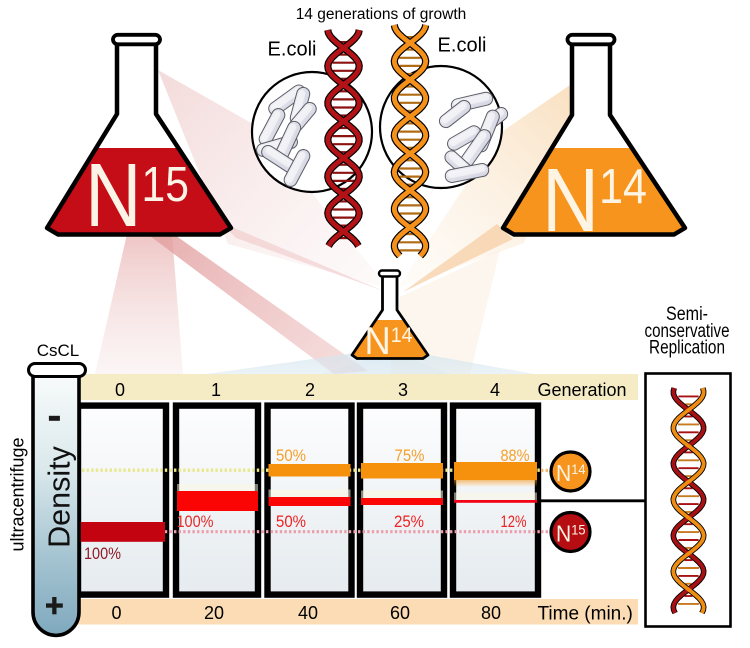  Describe the element at coordinates (515, 455) in the screenshot. I see `svg-text: 88%` at that location.